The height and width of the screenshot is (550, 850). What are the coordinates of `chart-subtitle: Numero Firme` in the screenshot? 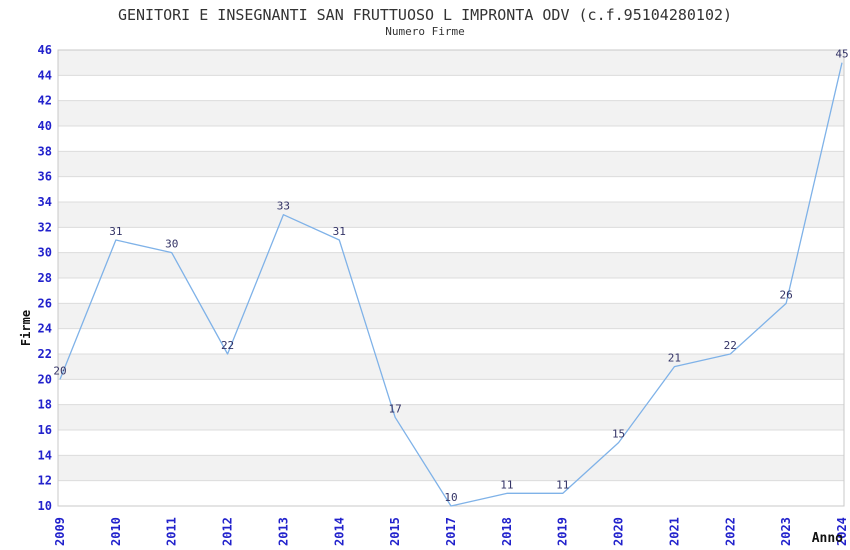 It's located at (425, 31).